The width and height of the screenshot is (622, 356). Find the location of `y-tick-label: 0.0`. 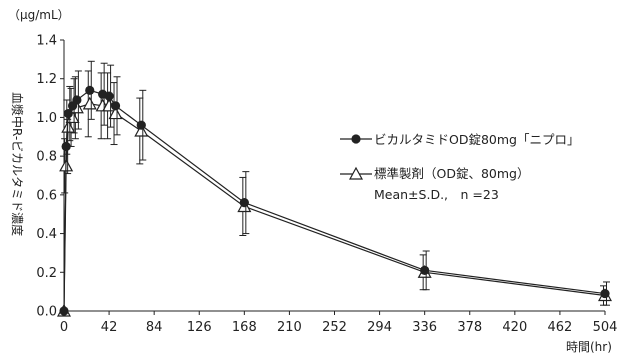

y-tick-label: 0.0 is located at coordinates (46, 312).